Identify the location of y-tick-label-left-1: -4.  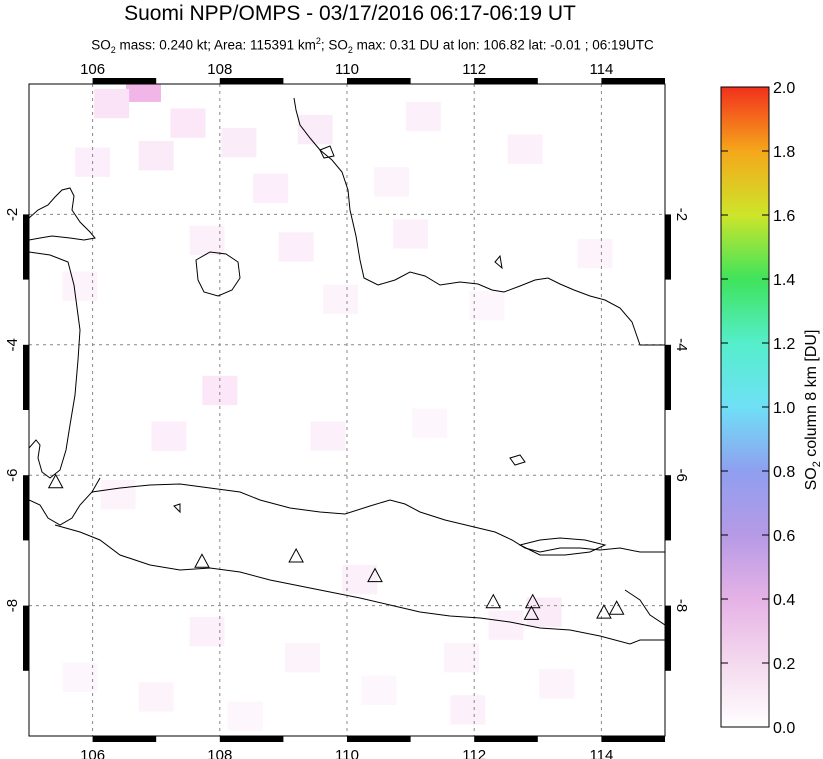
(12, 344).